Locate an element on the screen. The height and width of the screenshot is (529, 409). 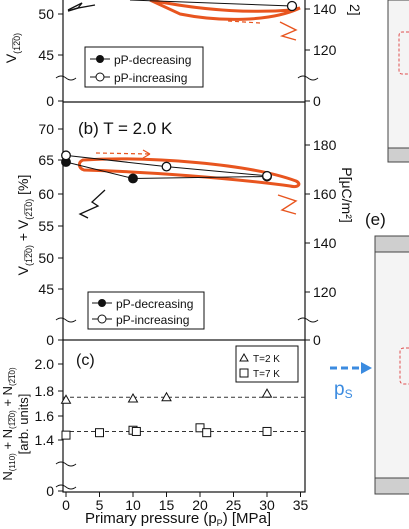
xtick-label-0: 0 is located at coordinates (66, 505).